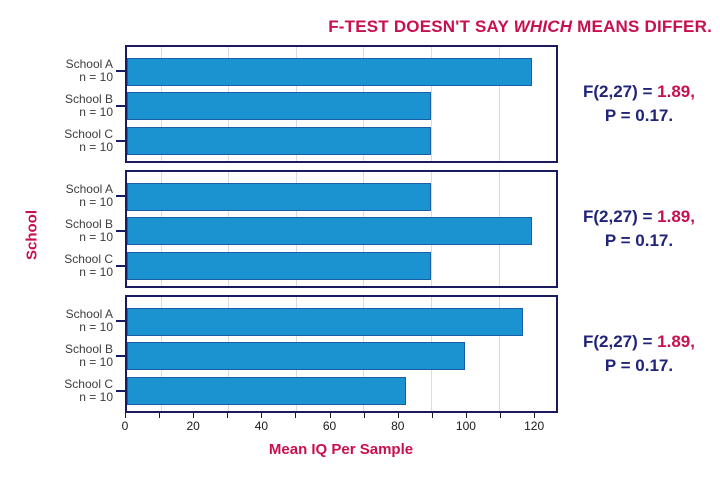 This screenshot has width=720, height=480. I want to click on x-axis-ticks: 0 20 40 60 80 100 120, so click(339, 430).